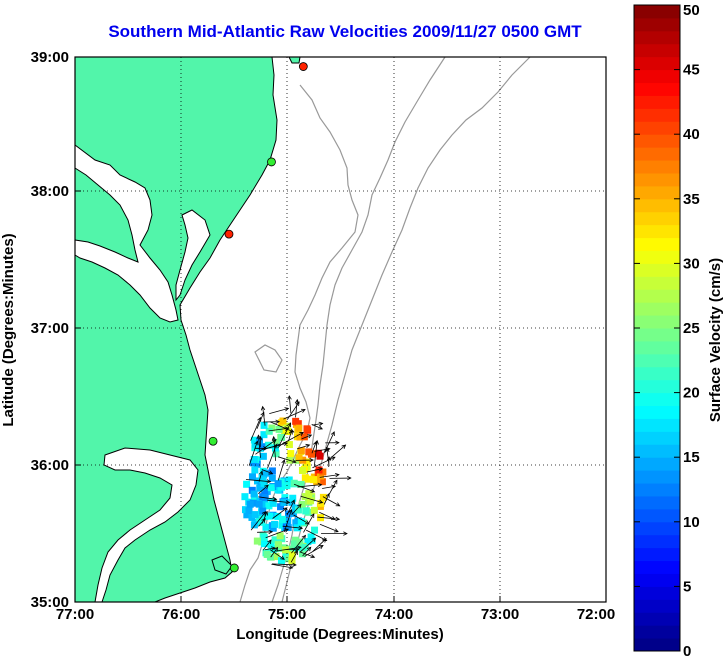 The height and width of the screenshot is (659, 724). I want to click on station-marker, so click(271, 162).